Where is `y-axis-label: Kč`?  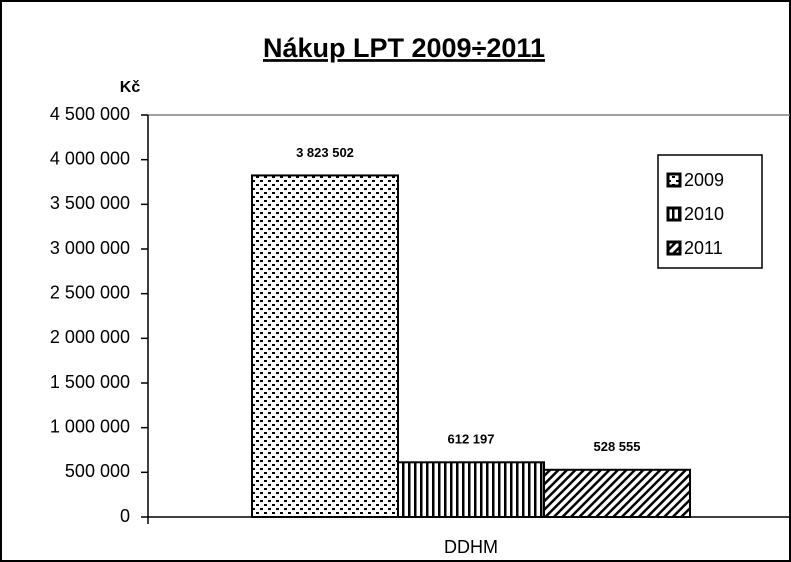 y-axis-label: Kč is located at coordinates (130, 87).